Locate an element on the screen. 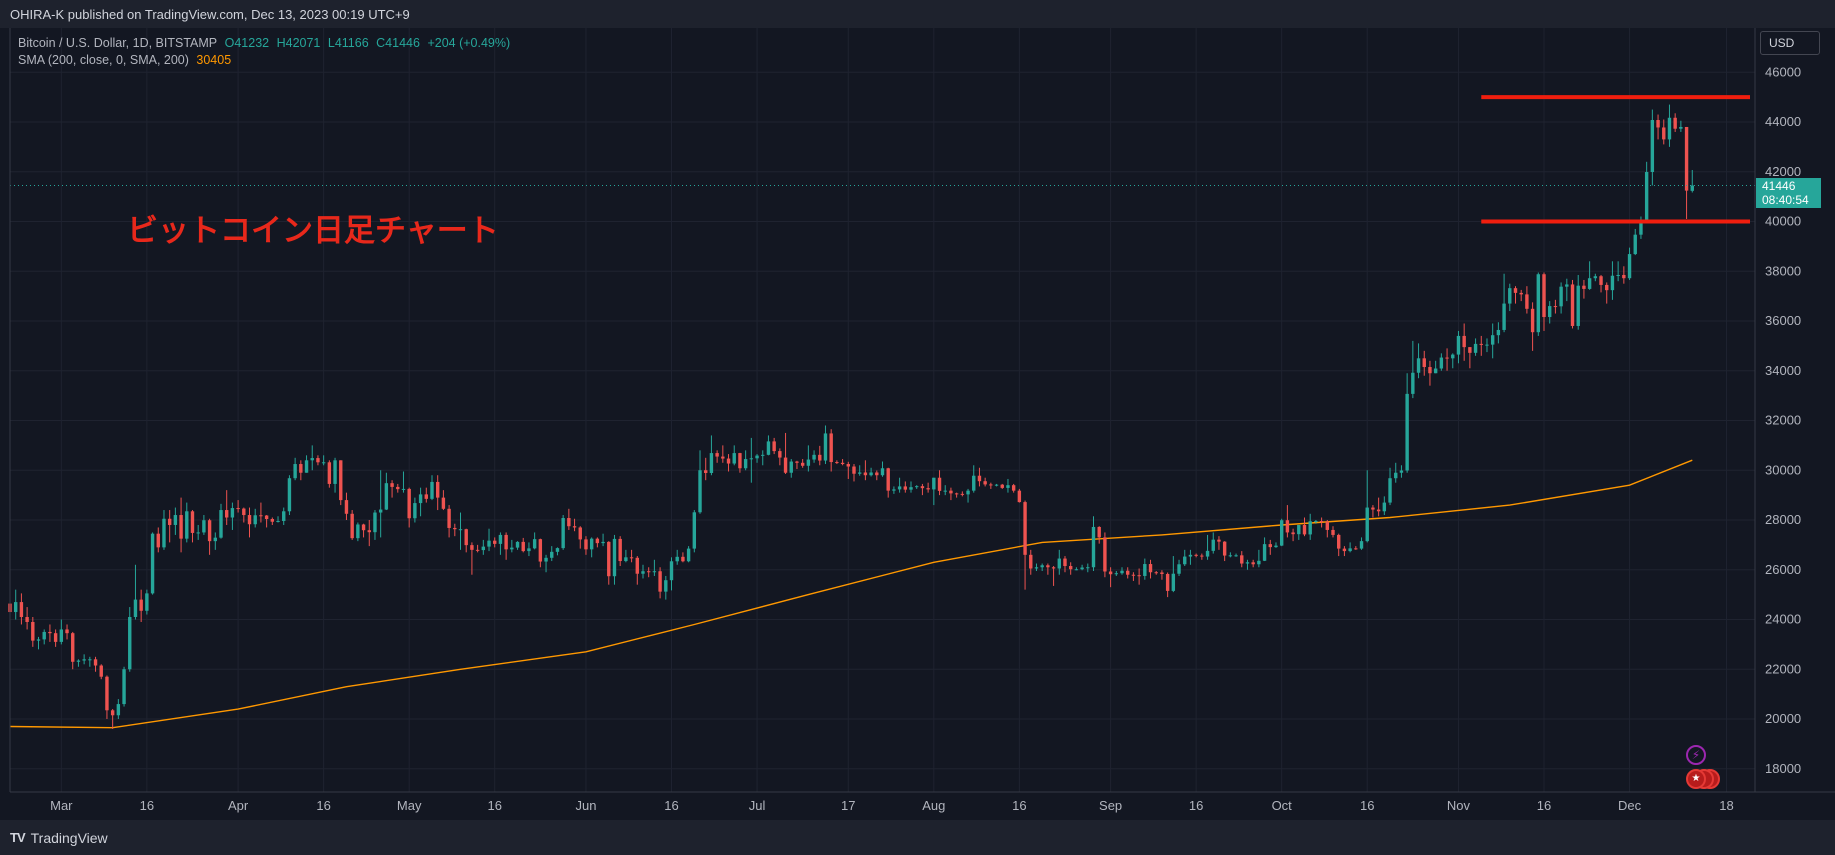 The image size is (1835, 855). y-tick-label: 36000 is located at coordinates (1783, 320).